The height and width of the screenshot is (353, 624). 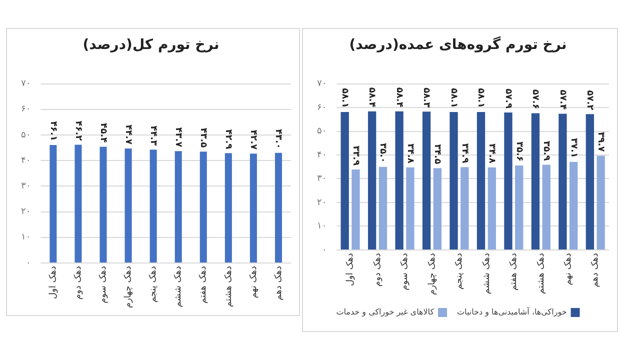 What do you see at coordinates (383, 152) in the screenshot?
I see `data-label: ۳۵.۰` at bounding box center [383, 152].